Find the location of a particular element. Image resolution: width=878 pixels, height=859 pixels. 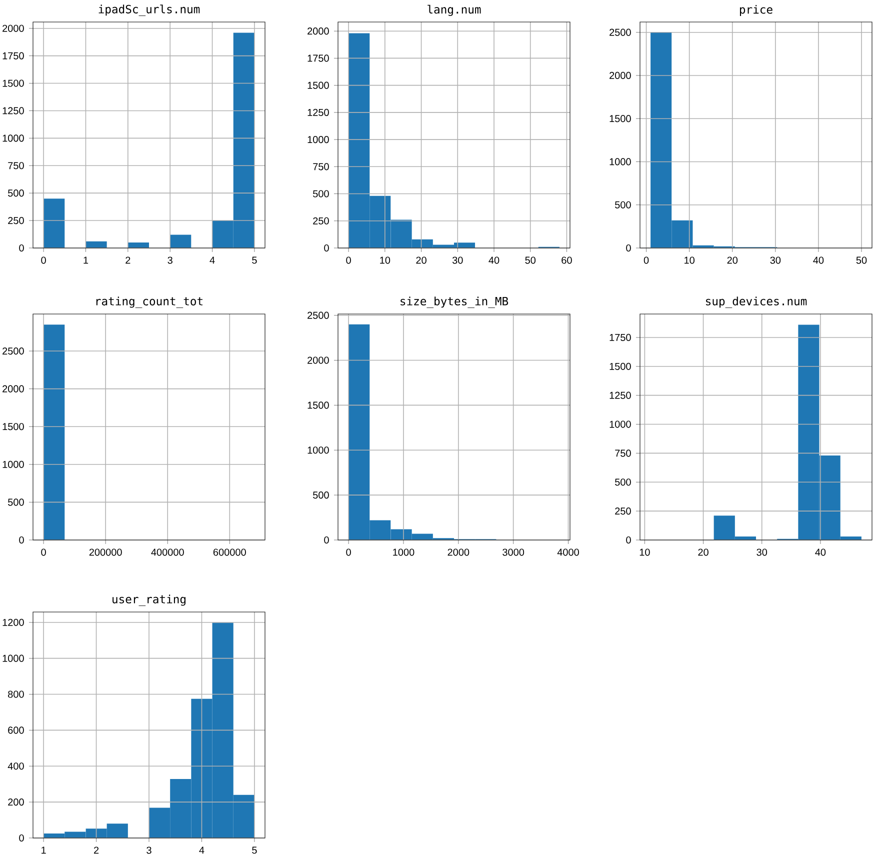

x-tick-label: 600000 is located at coordinates (229, 552).